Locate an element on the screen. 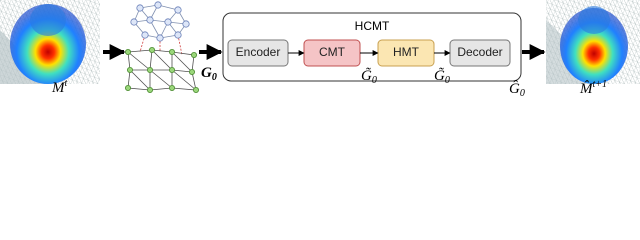 The height and width of the screenshot is (240, 640). output-label: M̂t+1 is located at coordinates (593, 88).